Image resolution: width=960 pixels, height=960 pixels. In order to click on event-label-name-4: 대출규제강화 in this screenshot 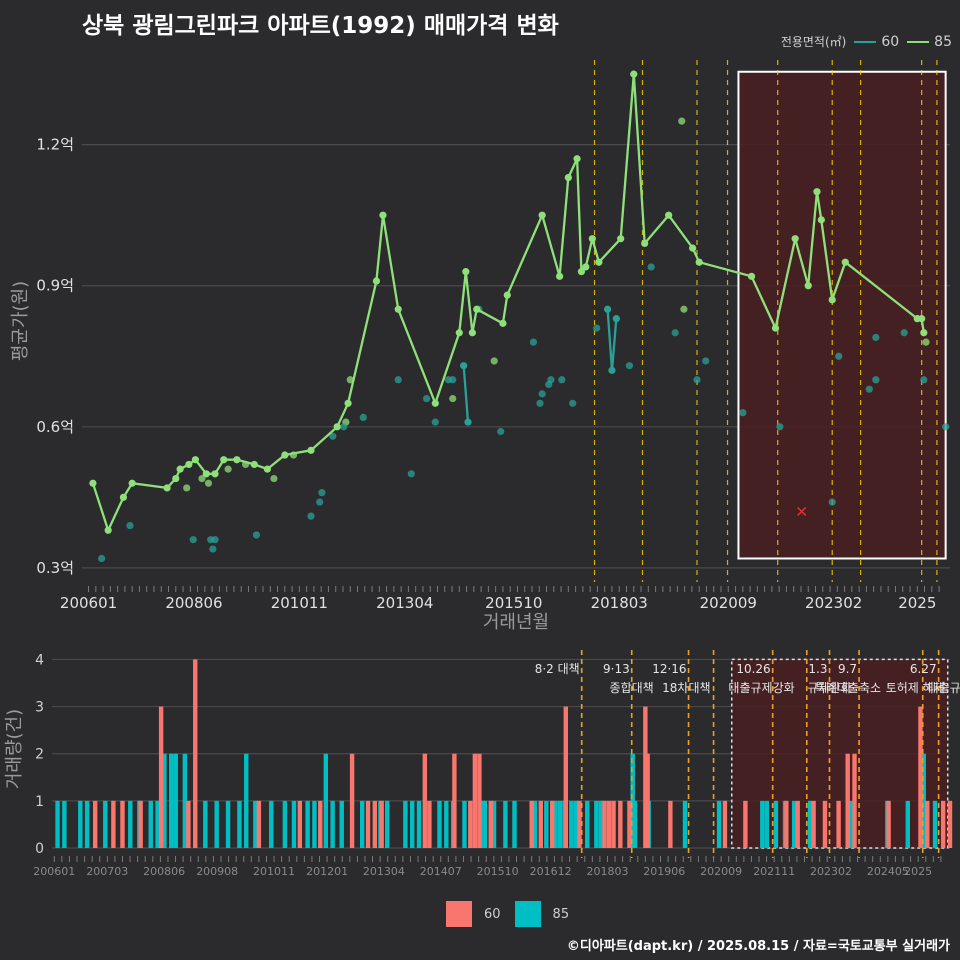, I will do `click(761, 688)`.